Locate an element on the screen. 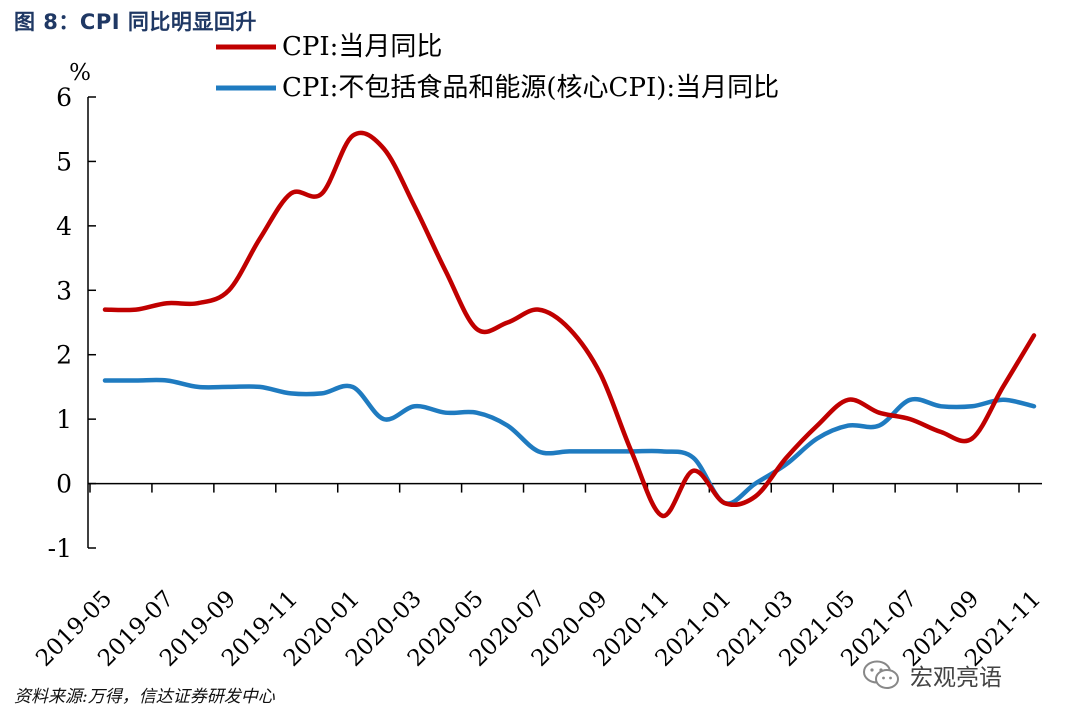 The height and width of the screenshot is (719, 1080). figure-title: 图 8：CPI 同比明显回升 is located at coordinates (135, 22).